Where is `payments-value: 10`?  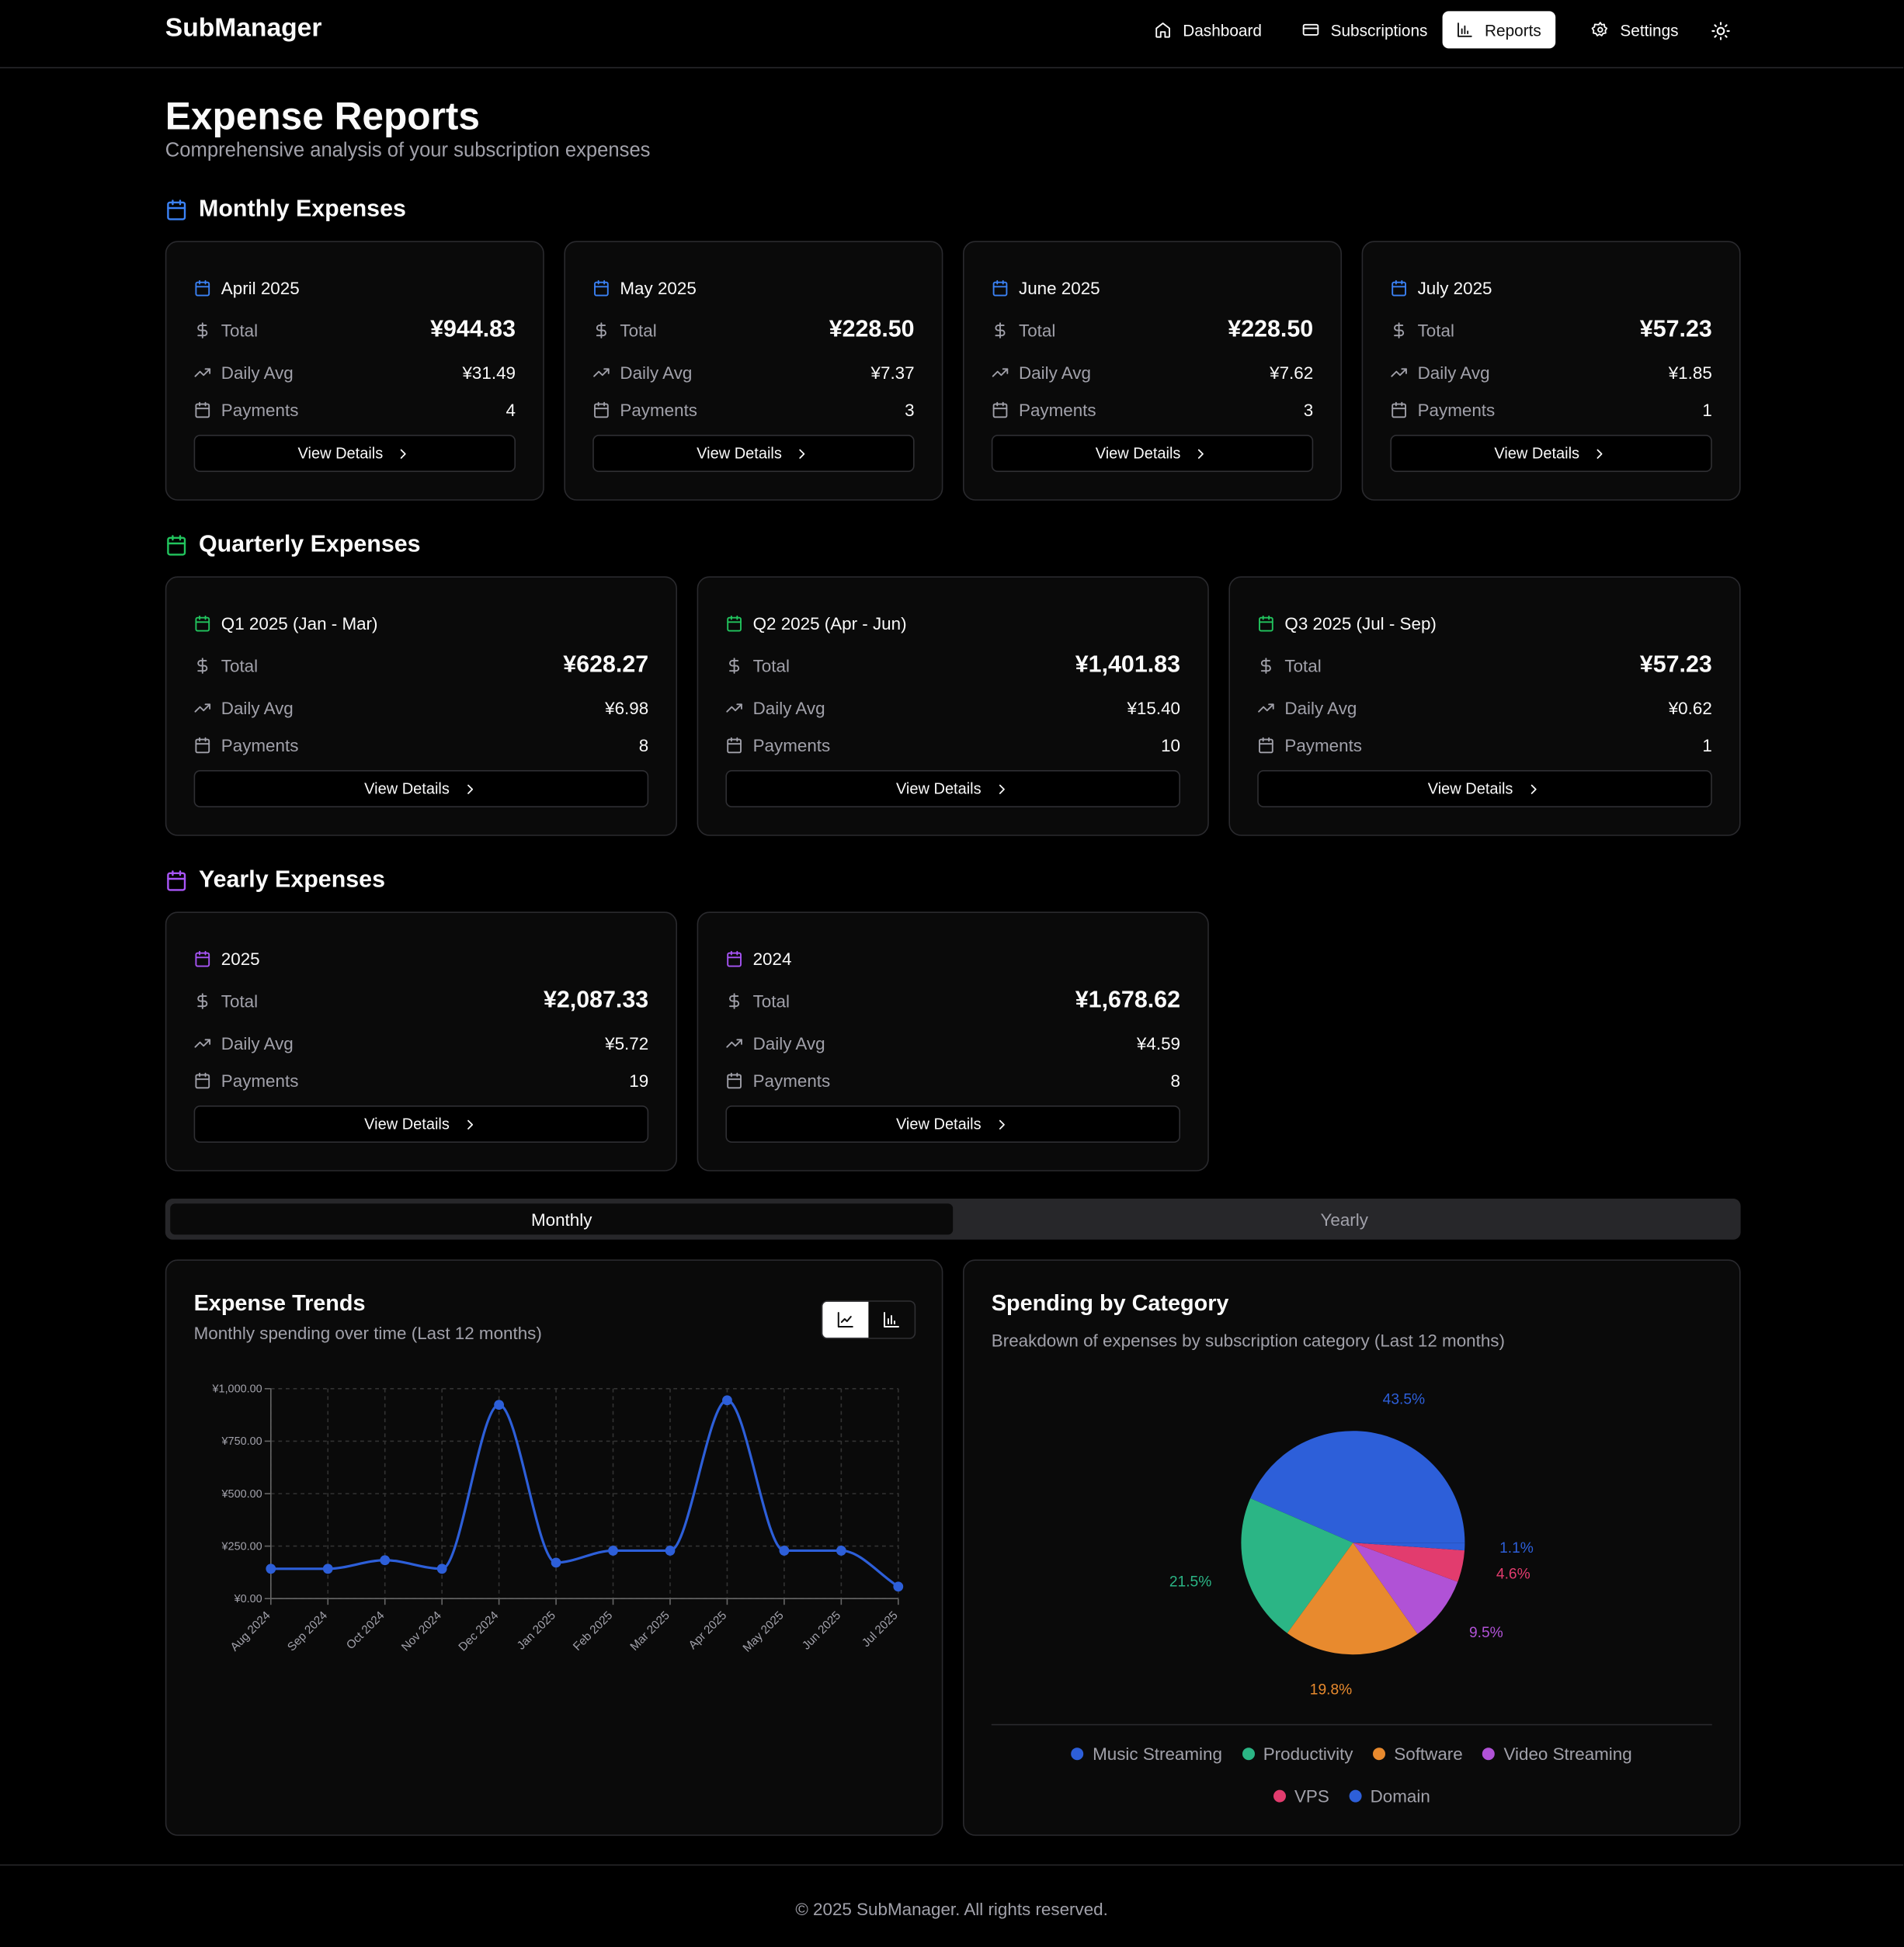 payments-value: 10 is located at coordinates (1170, 745).